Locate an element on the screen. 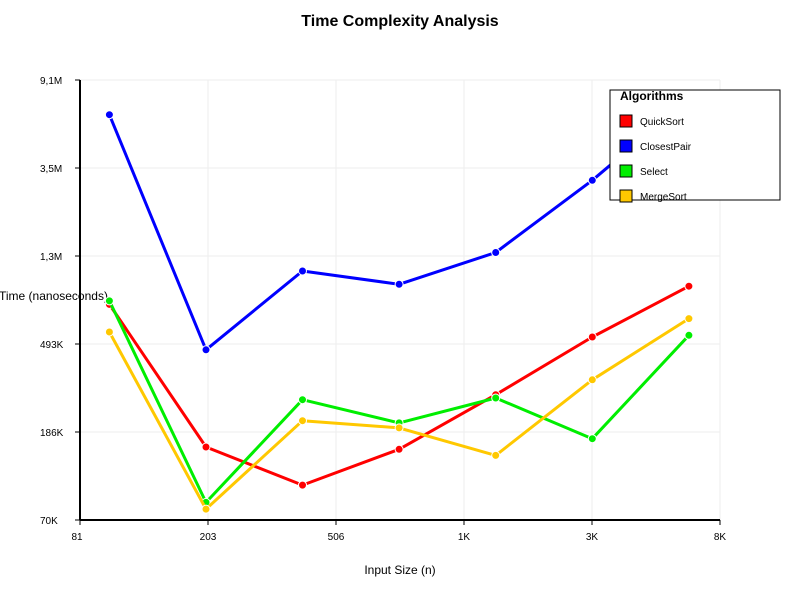 Image resolution: width=800 pixels, height=600 pixels. y-tick-label: 493K is located at coordinates (52, 345).